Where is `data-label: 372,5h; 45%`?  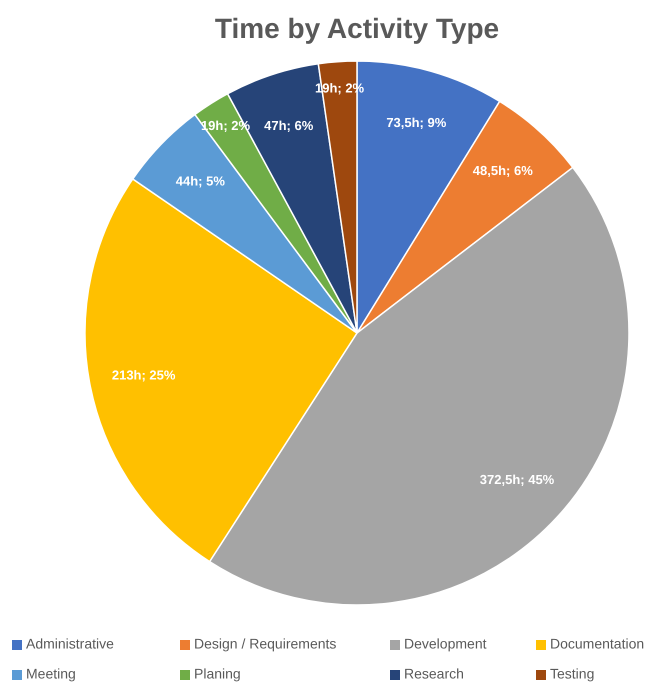 data-label: 372,5h; 45% is located at coordinates (517, 479).